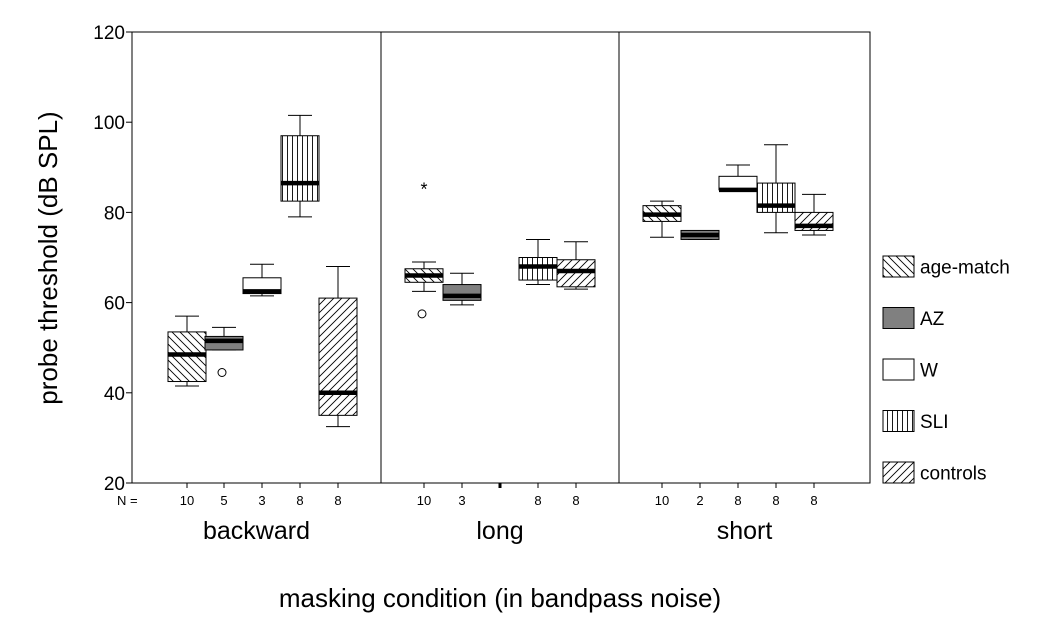 Image resolution: width=1037 pixels, height=622 pixels. What do you see at coordinates (898, 369) in the screenshot?
I see `legend-swatch-W` at bounding box center [898, 369].